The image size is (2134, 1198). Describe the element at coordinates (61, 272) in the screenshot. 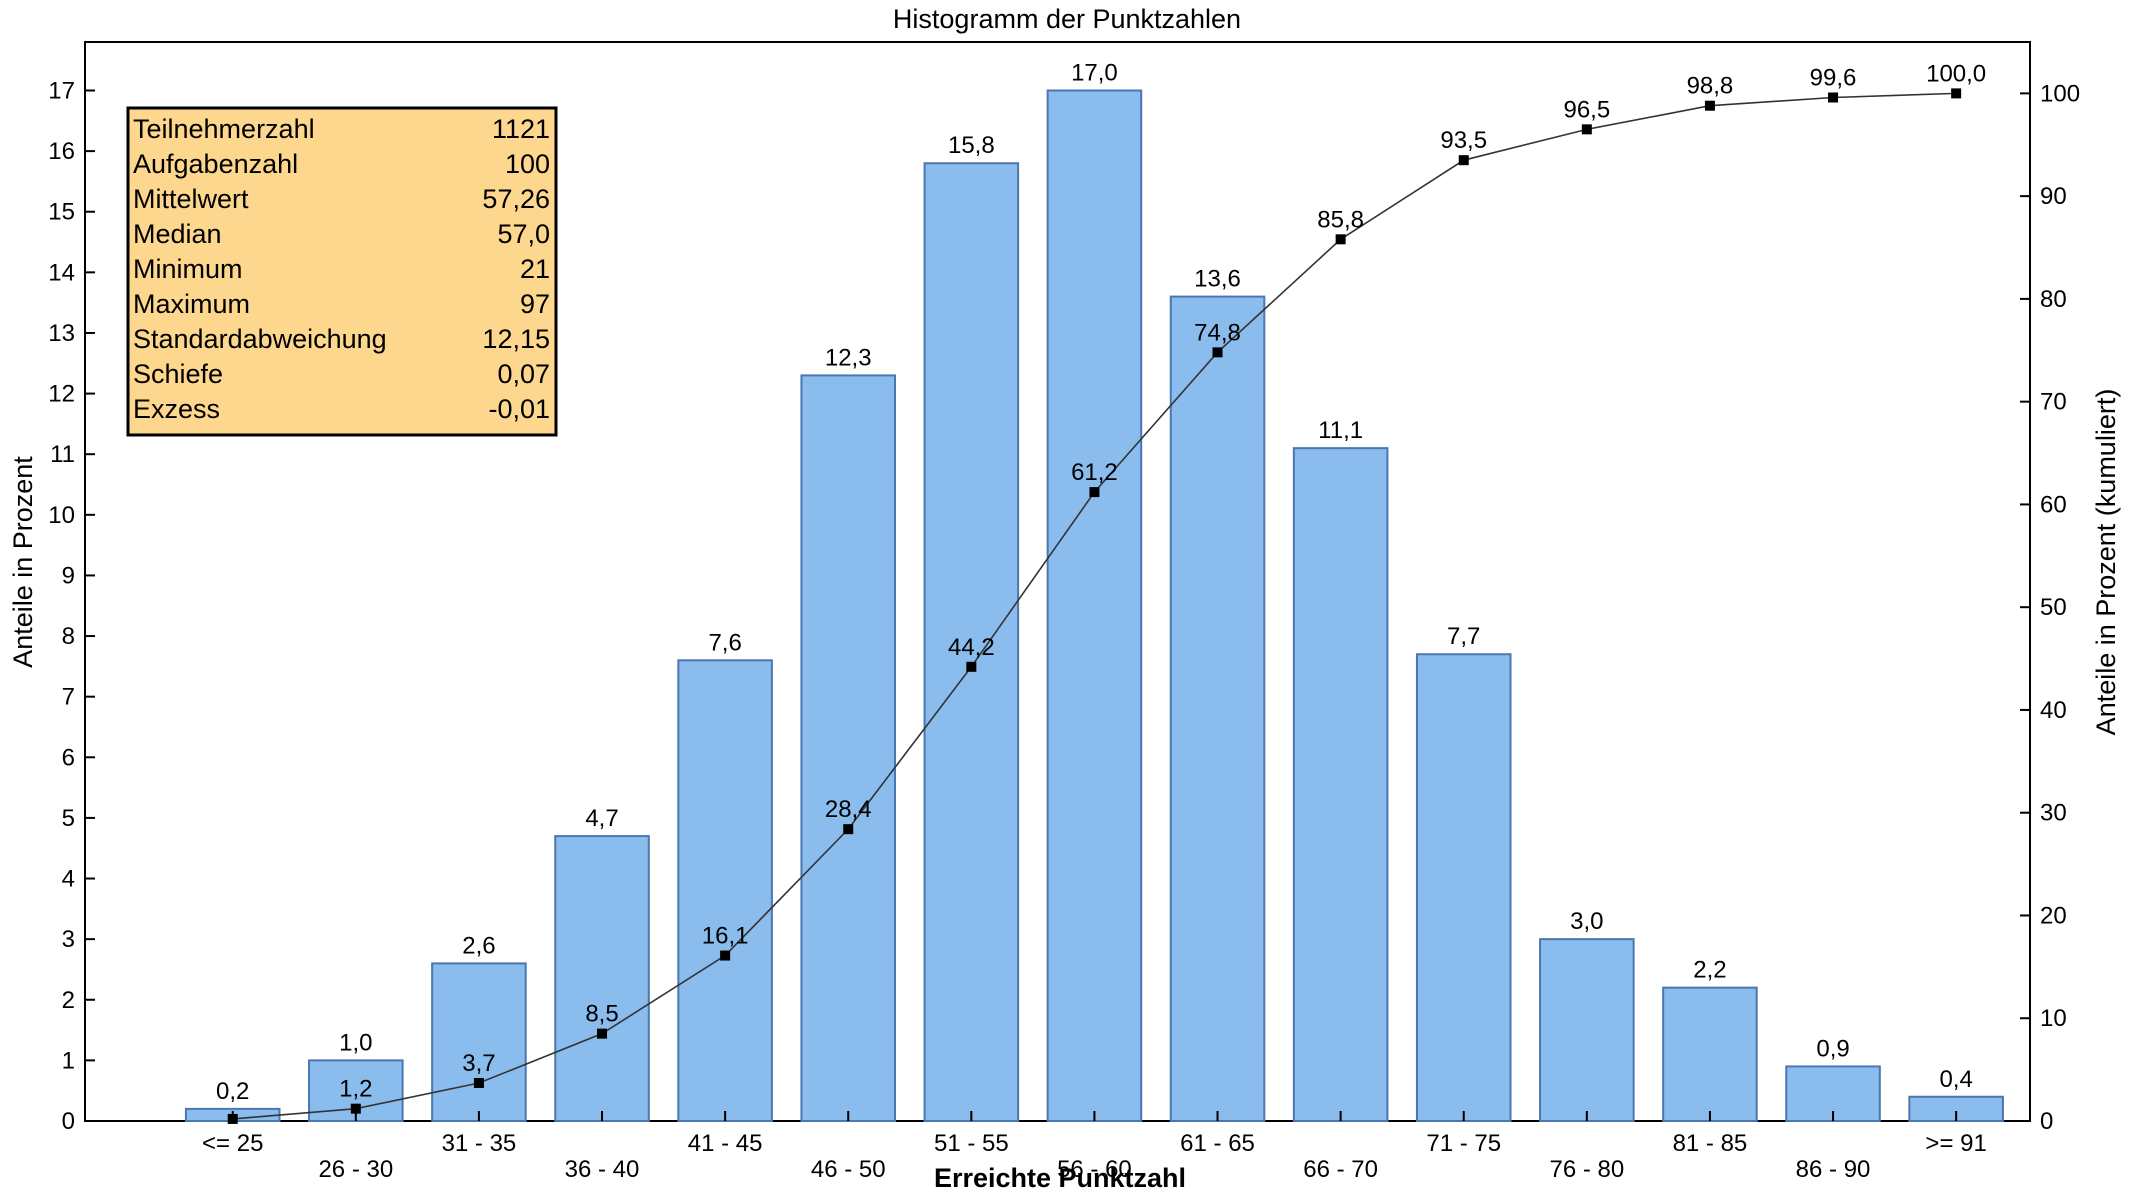

I see `y-tick-label: 14` at that location.